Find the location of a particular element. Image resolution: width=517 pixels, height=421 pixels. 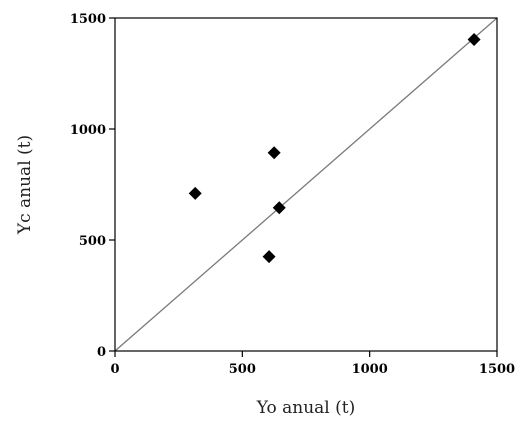

y-tick-label-1500: 1500 is located at coordinates (88, 19).